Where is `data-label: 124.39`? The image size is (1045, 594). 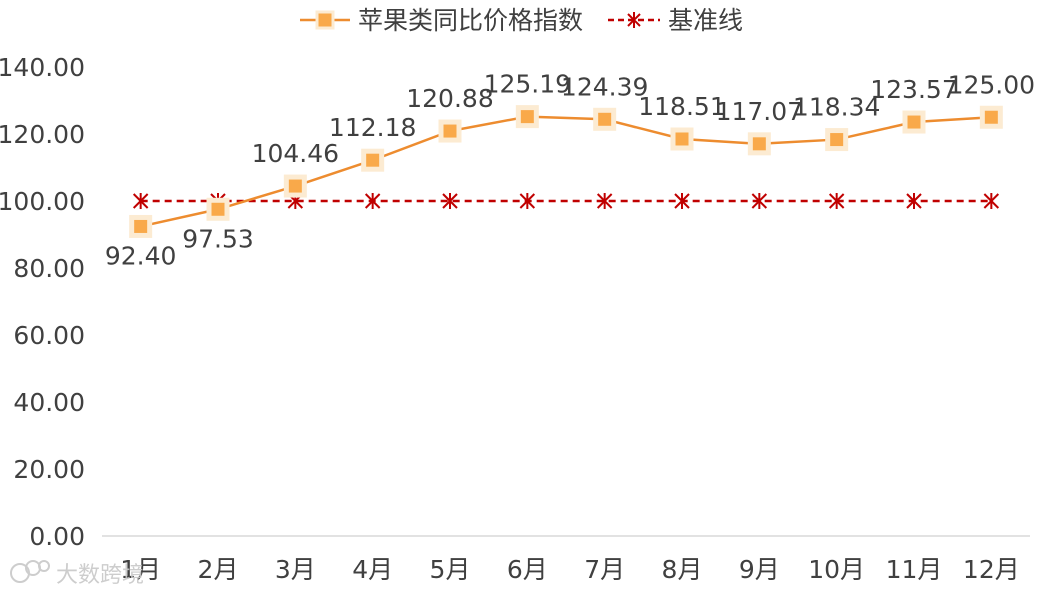 data-label: 124.39 is located at coordinates (604, 86).